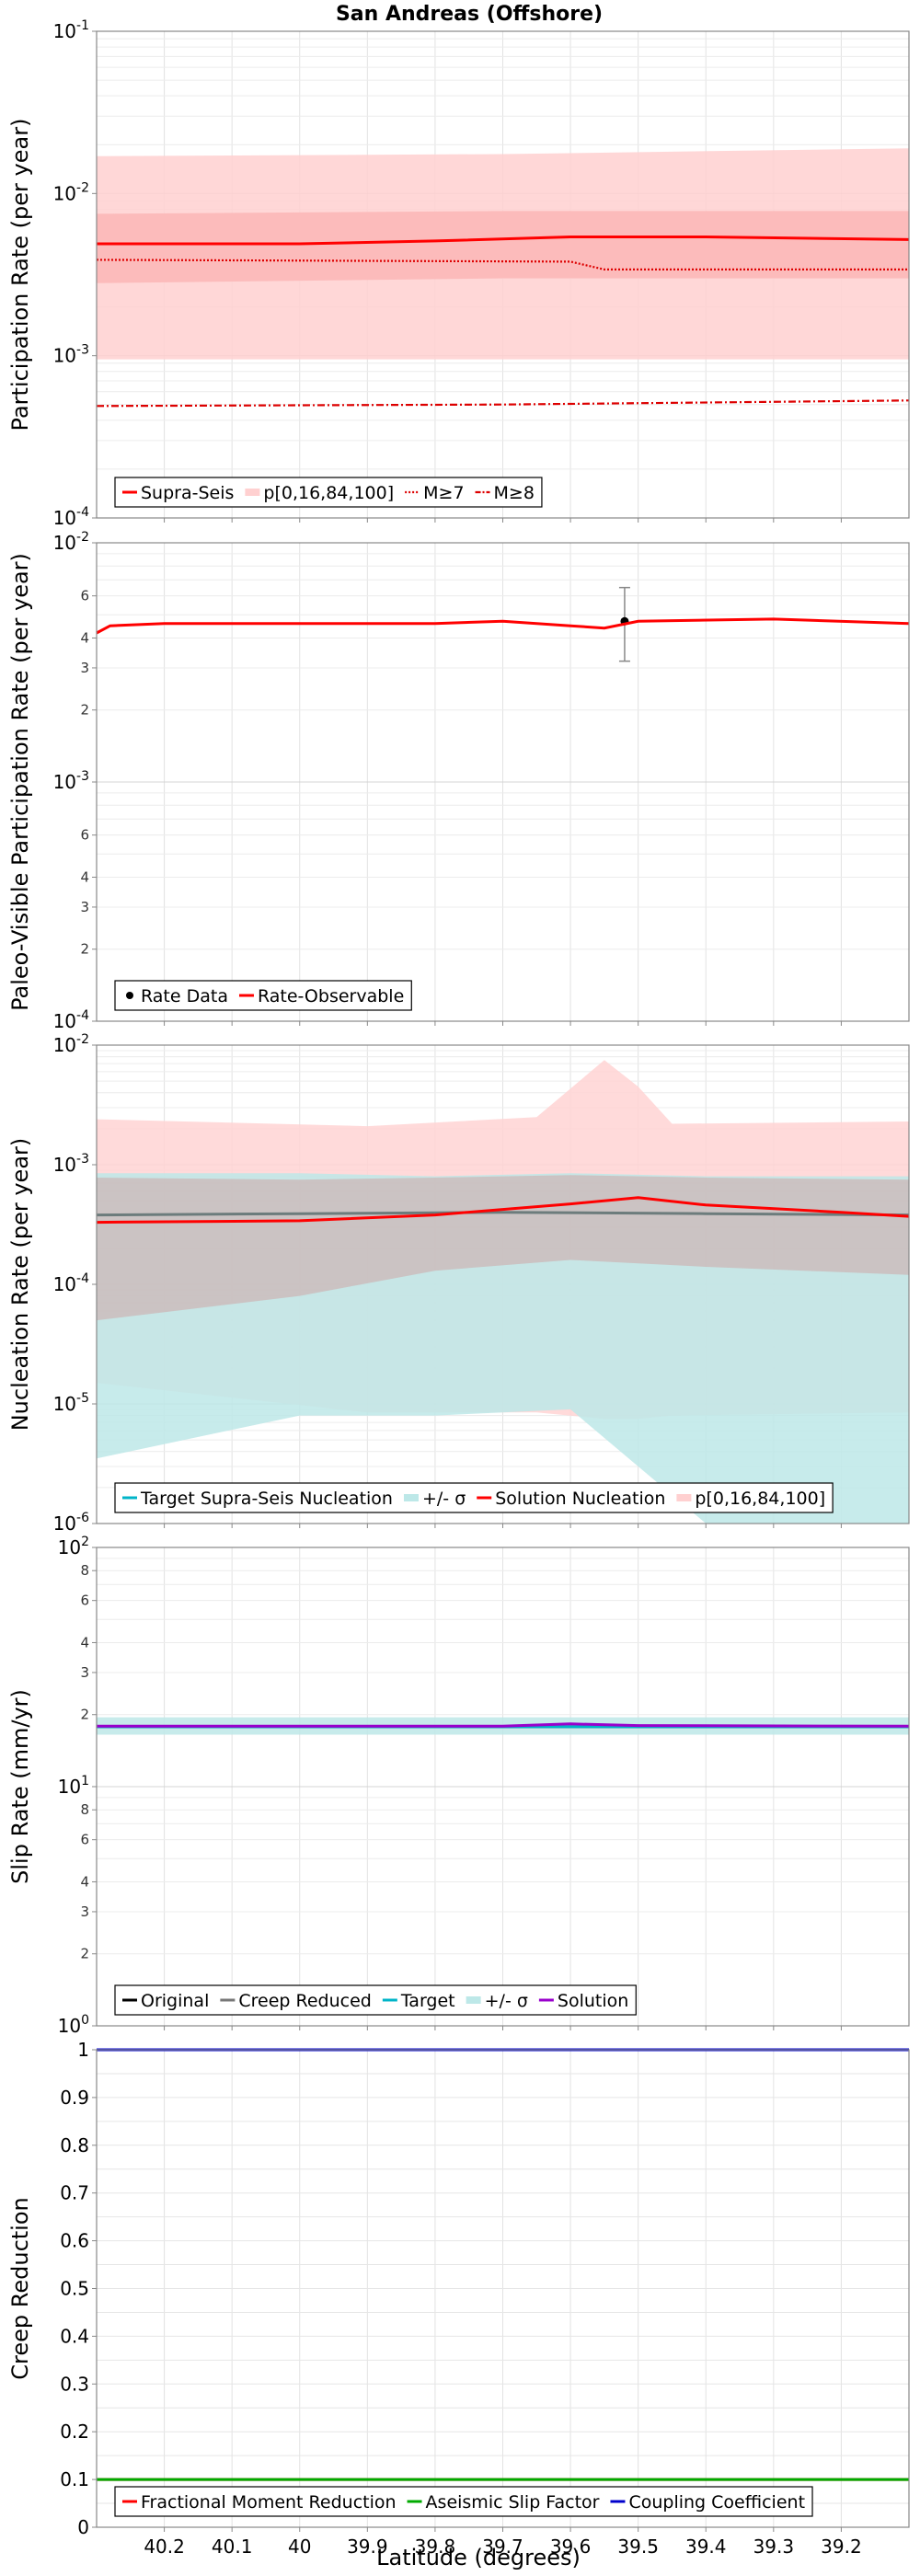 This screenshot has width=920, height=2576. What do you see at coordinates (266, 1499) in the screenshot?
I see `legend-label: Target Supra-Seis Nucleation` at bounding box center [266, 1499].